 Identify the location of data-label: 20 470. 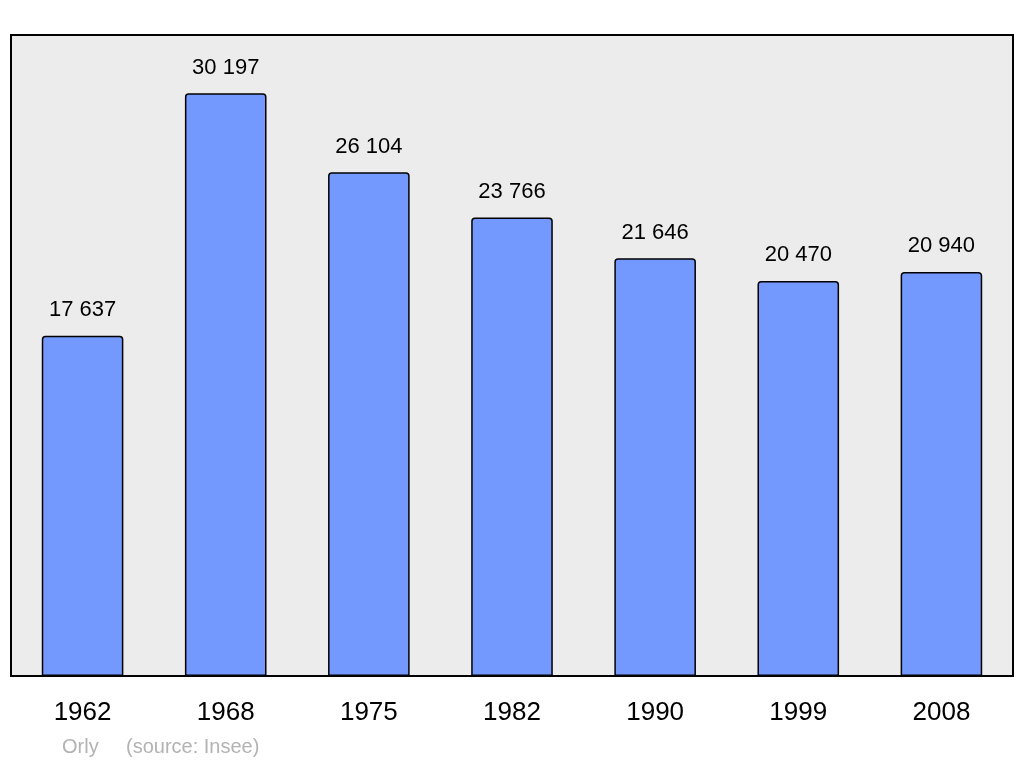
(798, 254).